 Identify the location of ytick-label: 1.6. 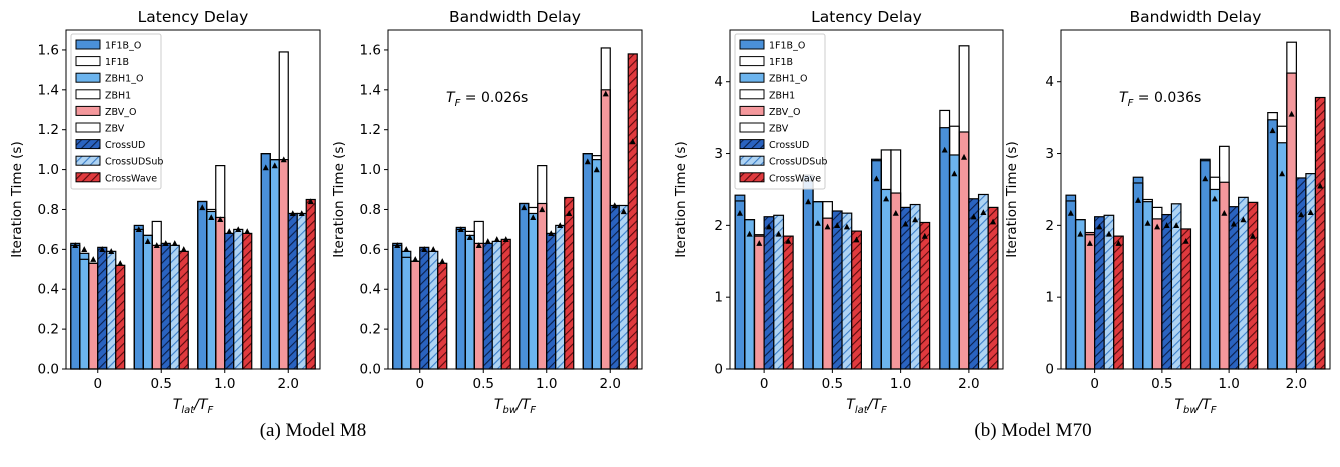
(370, 50).